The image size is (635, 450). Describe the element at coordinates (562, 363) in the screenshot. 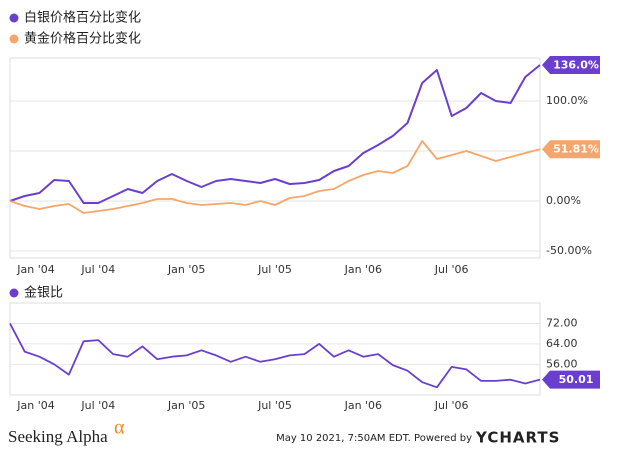

I see `y-tick-label: 56.00` at that location.